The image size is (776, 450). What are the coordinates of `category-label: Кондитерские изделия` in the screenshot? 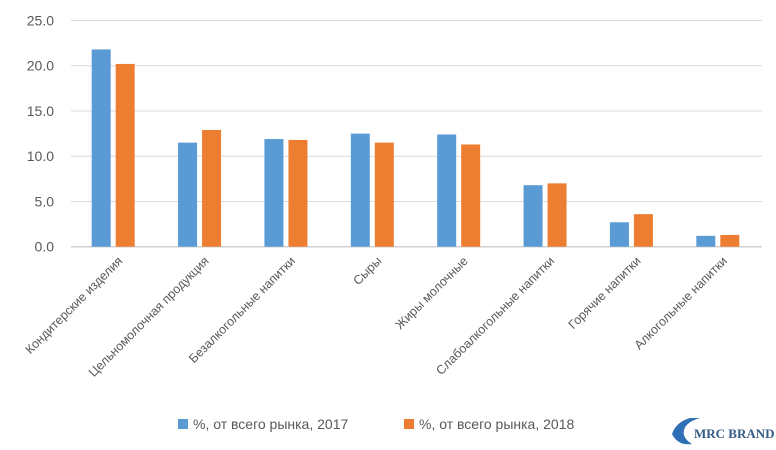 It's located at (74, 305).